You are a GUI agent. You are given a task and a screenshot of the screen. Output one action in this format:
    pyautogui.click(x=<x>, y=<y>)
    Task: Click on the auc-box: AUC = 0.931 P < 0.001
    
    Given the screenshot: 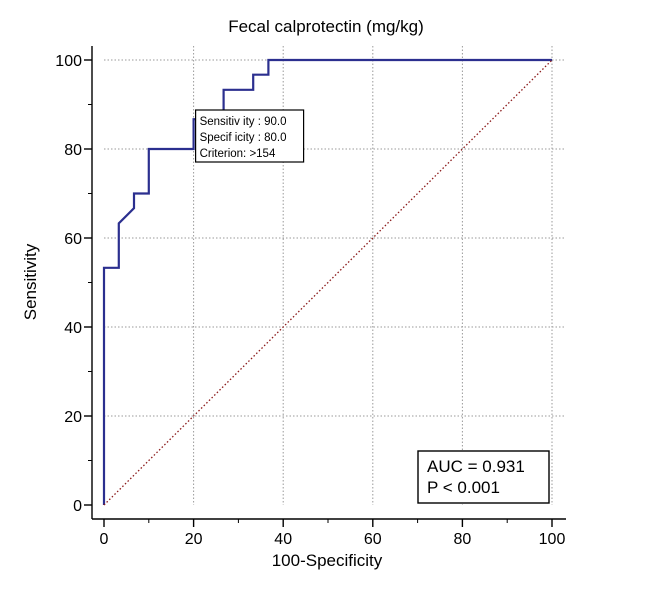 What is the action you would take?
    pyautogui.click(x=483, y=477)
    